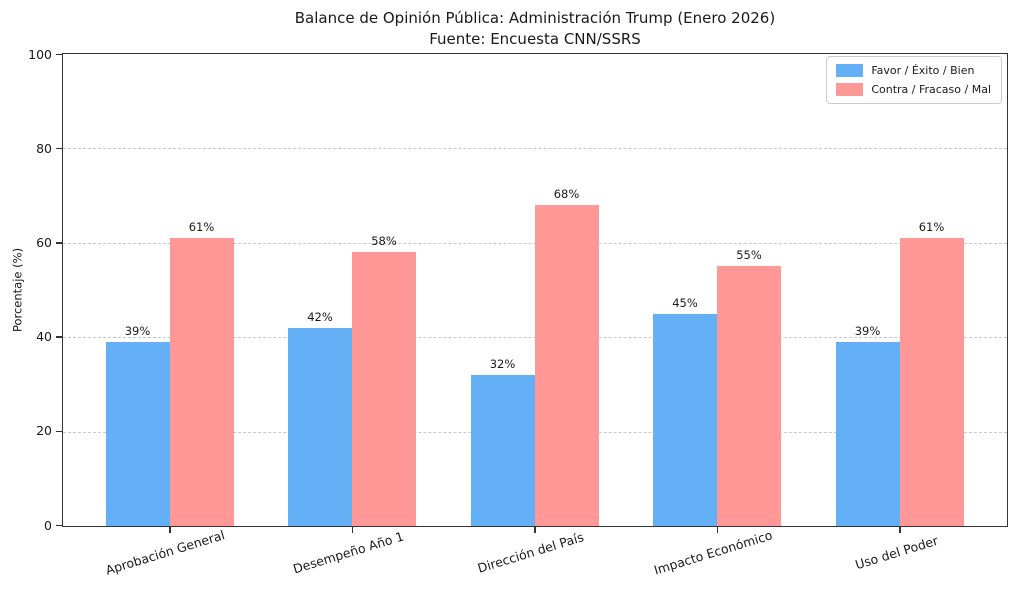 This screenshot has height=597, width=1024. I want to click on bar-group-1: 42% 58%, so click(352, 290).